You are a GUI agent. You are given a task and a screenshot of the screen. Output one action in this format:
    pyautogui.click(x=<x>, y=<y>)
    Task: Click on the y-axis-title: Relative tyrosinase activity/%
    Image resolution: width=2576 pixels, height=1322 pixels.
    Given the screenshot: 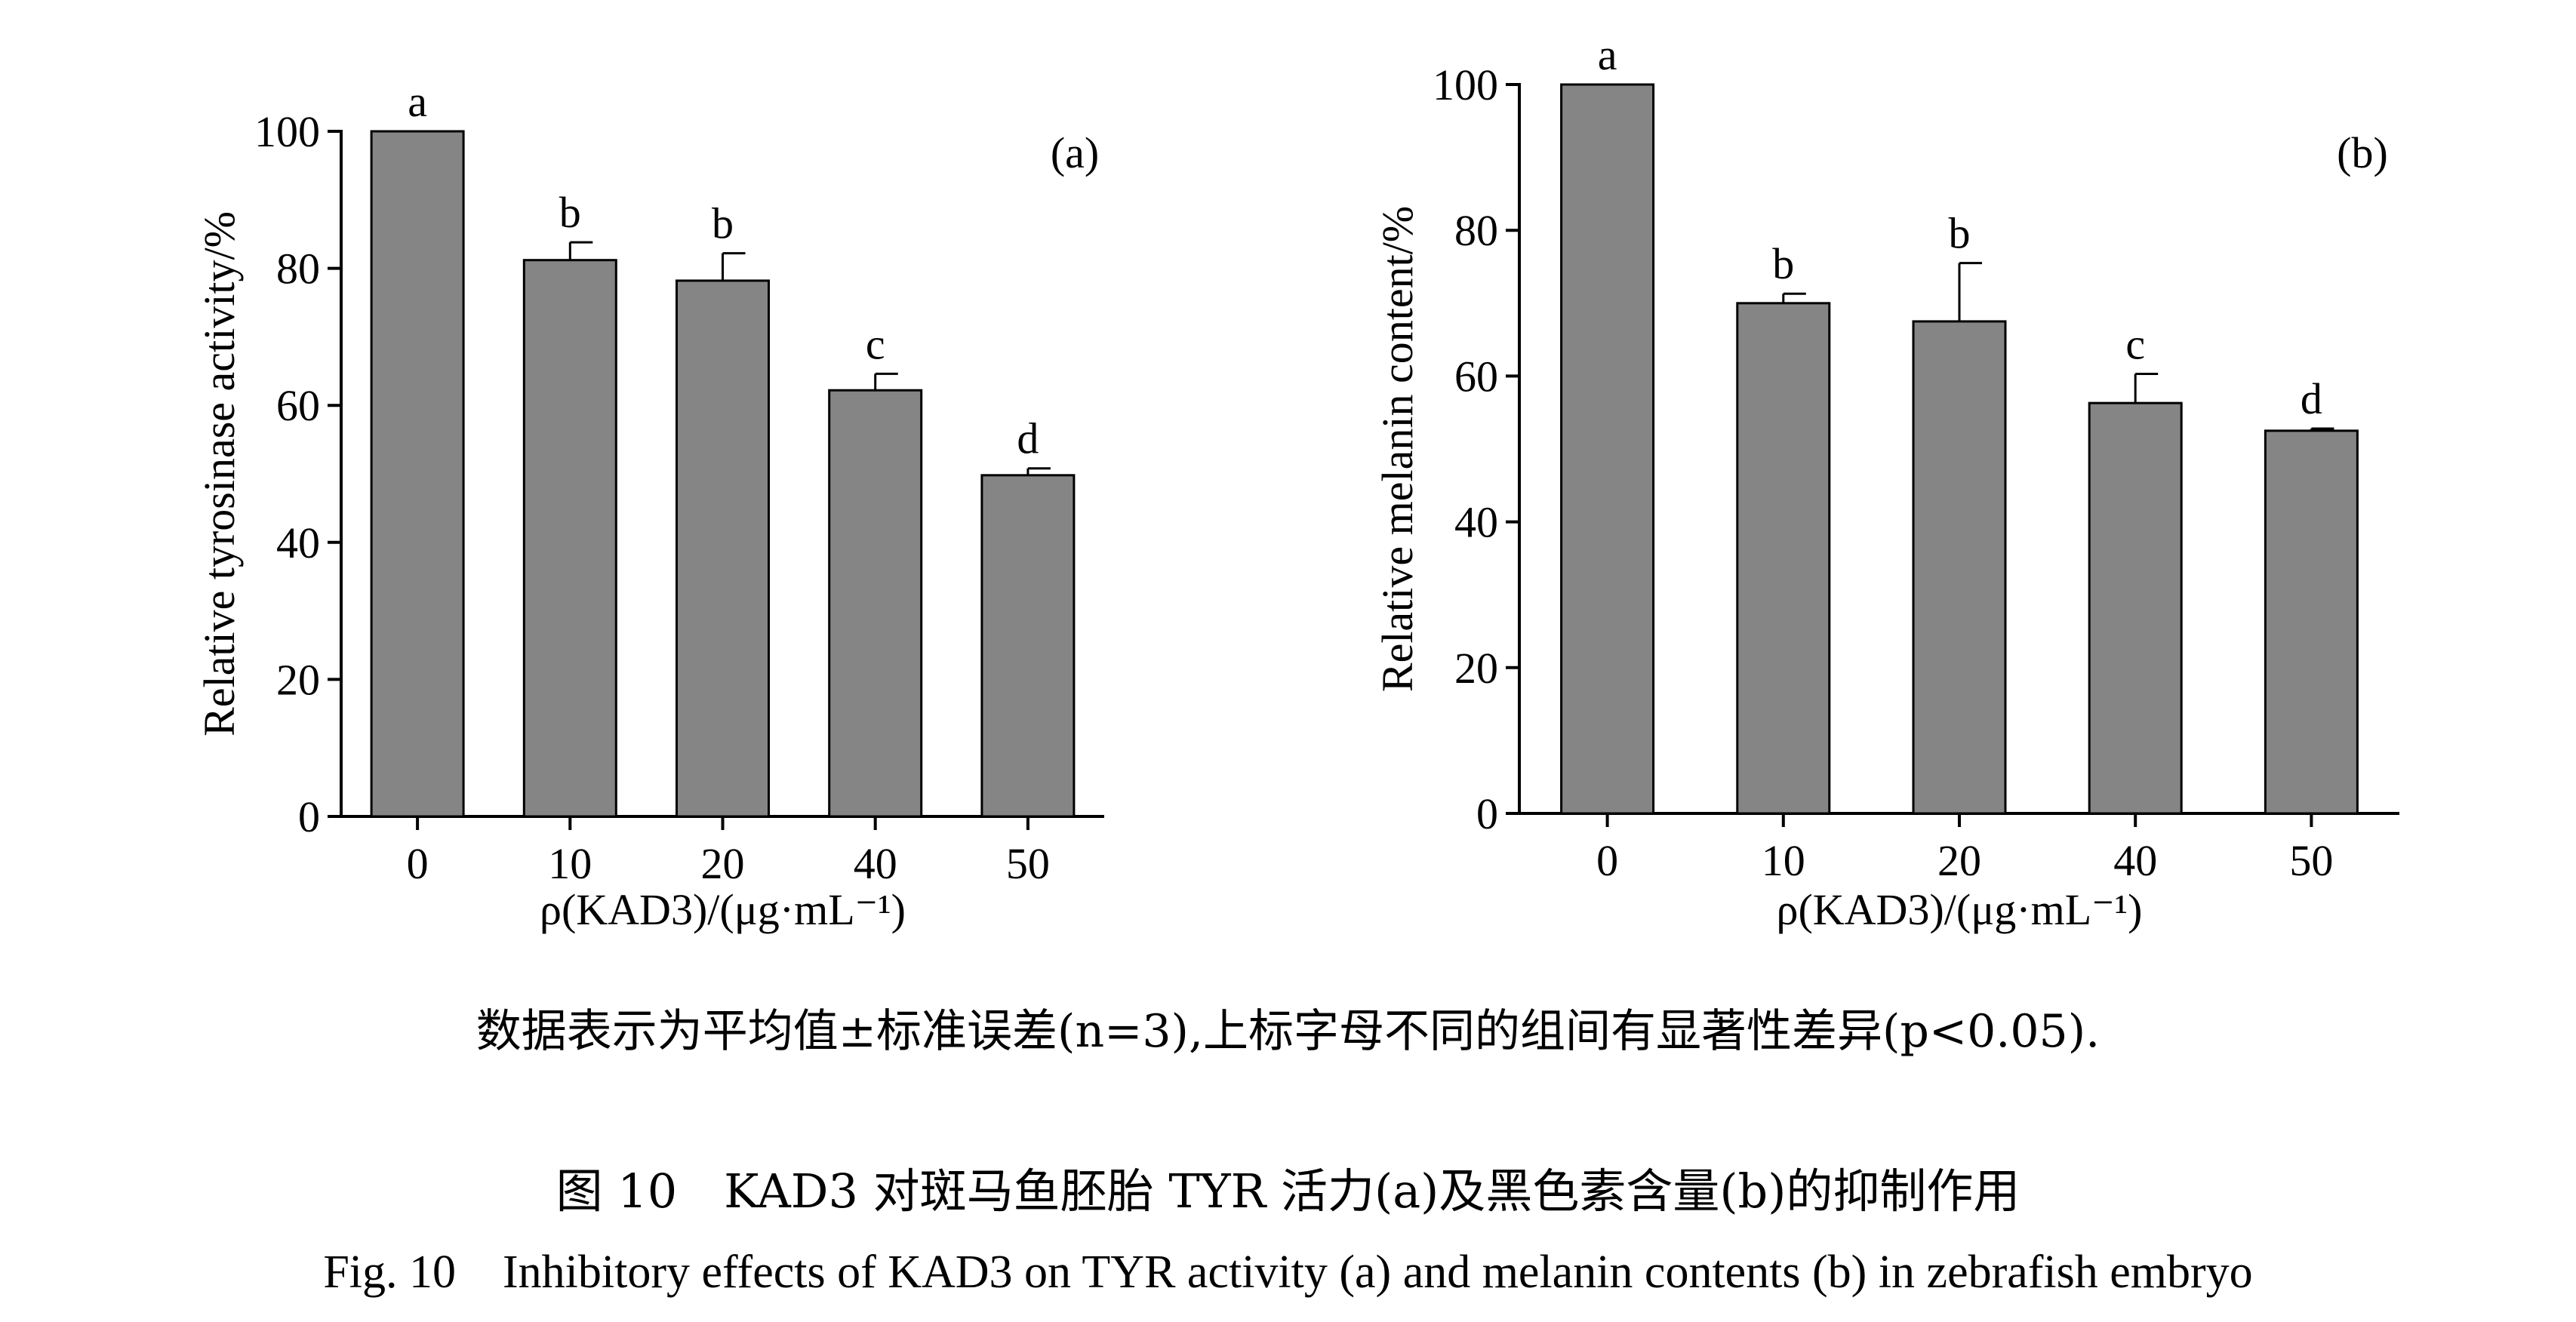 What is the action you would take?
    pyautogui.click(x=219, y=474)
    